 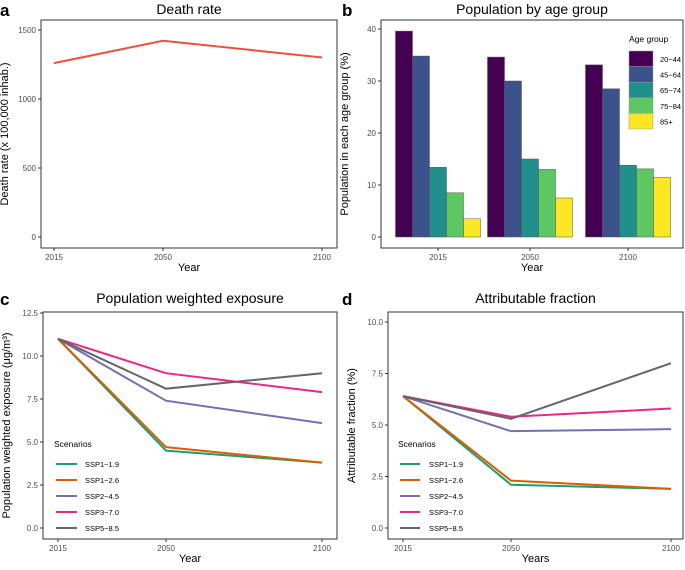 I want to click on y-tick-label: 1000, so click(x=27, y=99).